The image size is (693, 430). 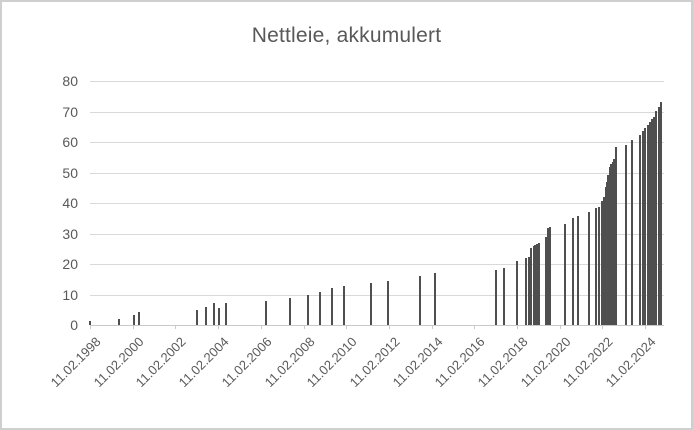 What do you see at coordinates (377, 325) in the screenshot?
I see `x-axis-line` at bounding box center [377, 325].